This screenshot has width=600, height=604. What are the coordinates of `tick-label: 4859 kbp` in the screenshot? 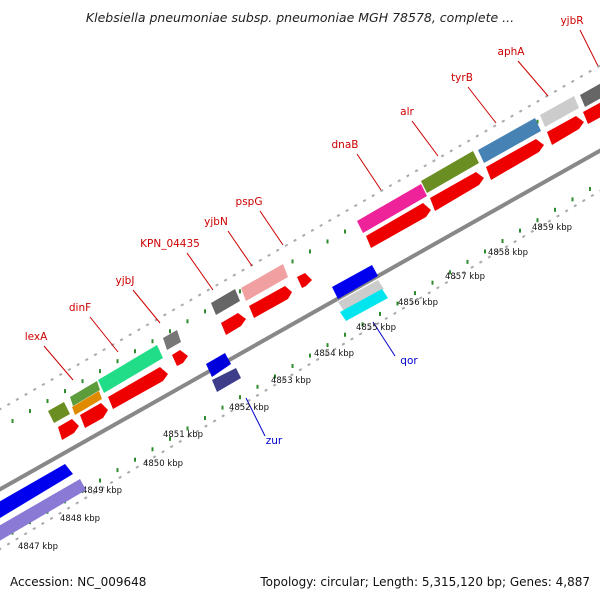 It's located at (552, 228).